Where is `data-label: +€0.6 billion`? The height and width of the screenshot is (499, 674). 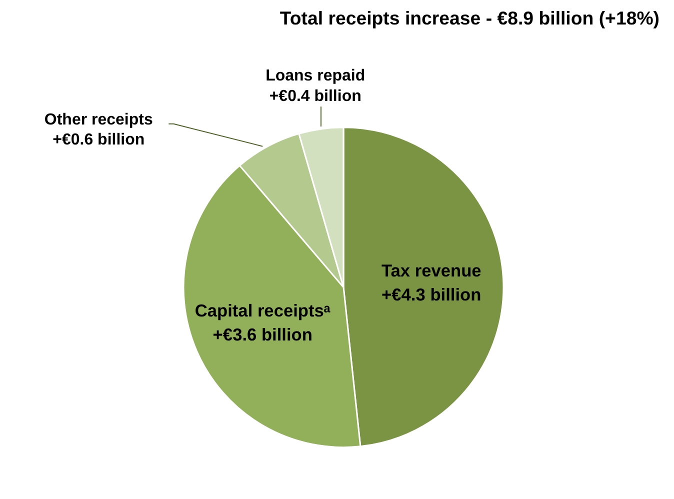
data-label: +€0.6 billion is located at coordinates (98, 140).